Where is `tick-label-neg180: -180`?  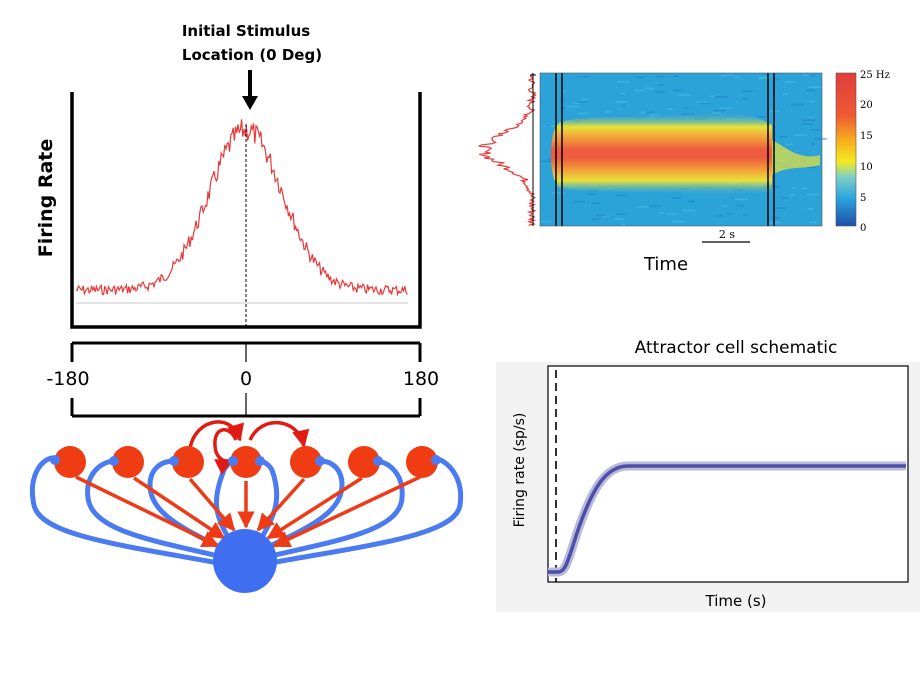
tick-label-neg180: -180 is located at coordinates (67, 379).